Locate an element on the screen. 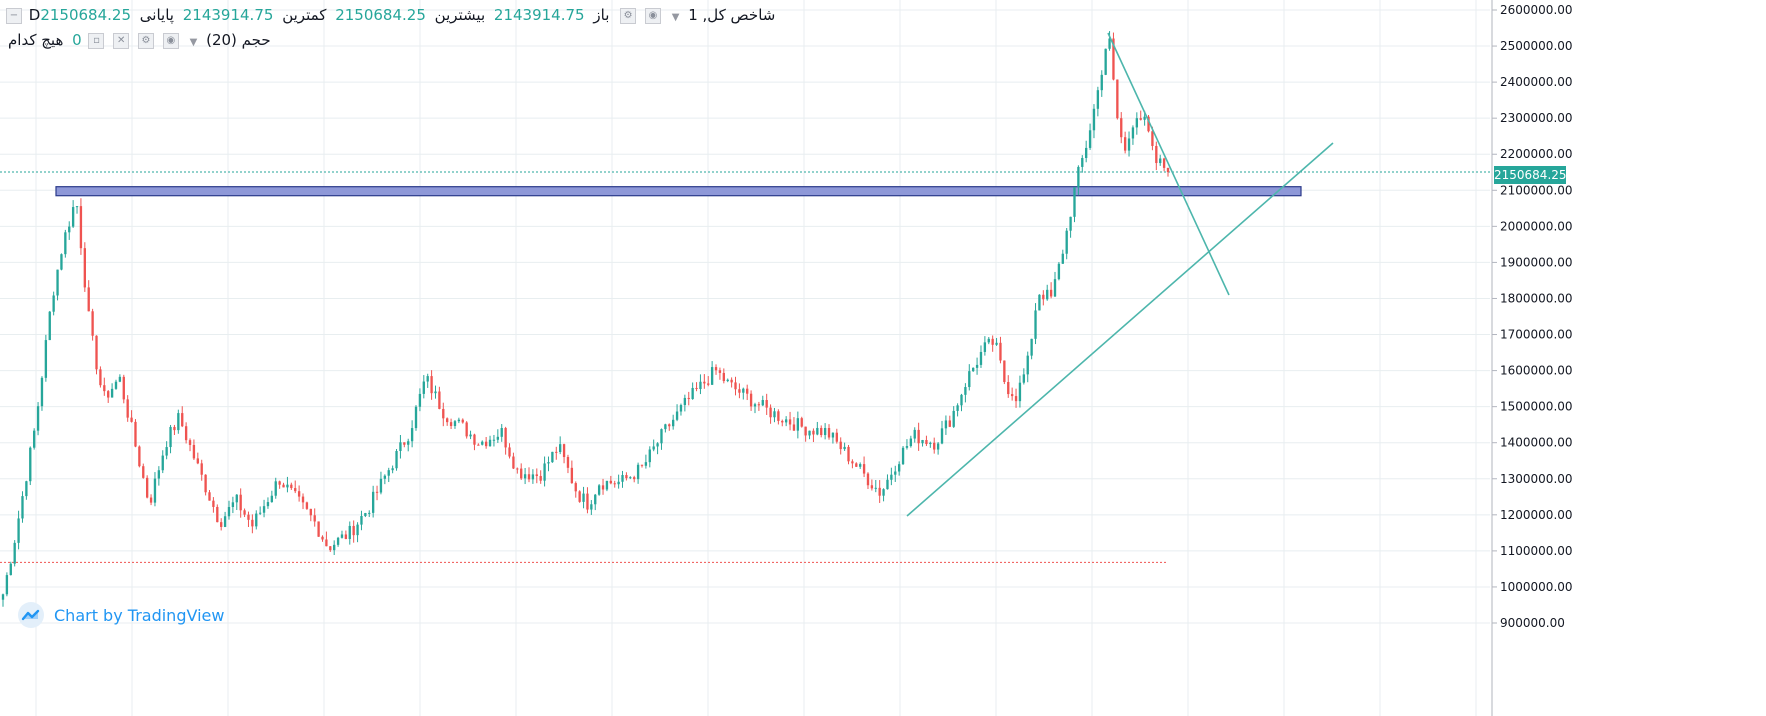 This screenshot has height=716, width=1766. volume-legend: حجم (20) ▼ ◉ ⚙ ✕ ▫ 0 هیچ کدام is located at coordinates (137, 40).